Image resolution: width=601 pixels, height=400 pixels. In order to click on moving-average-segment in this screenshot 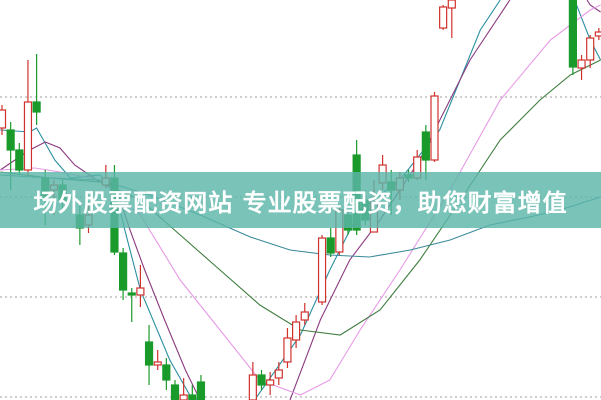, I will do `click(593, 6)`.